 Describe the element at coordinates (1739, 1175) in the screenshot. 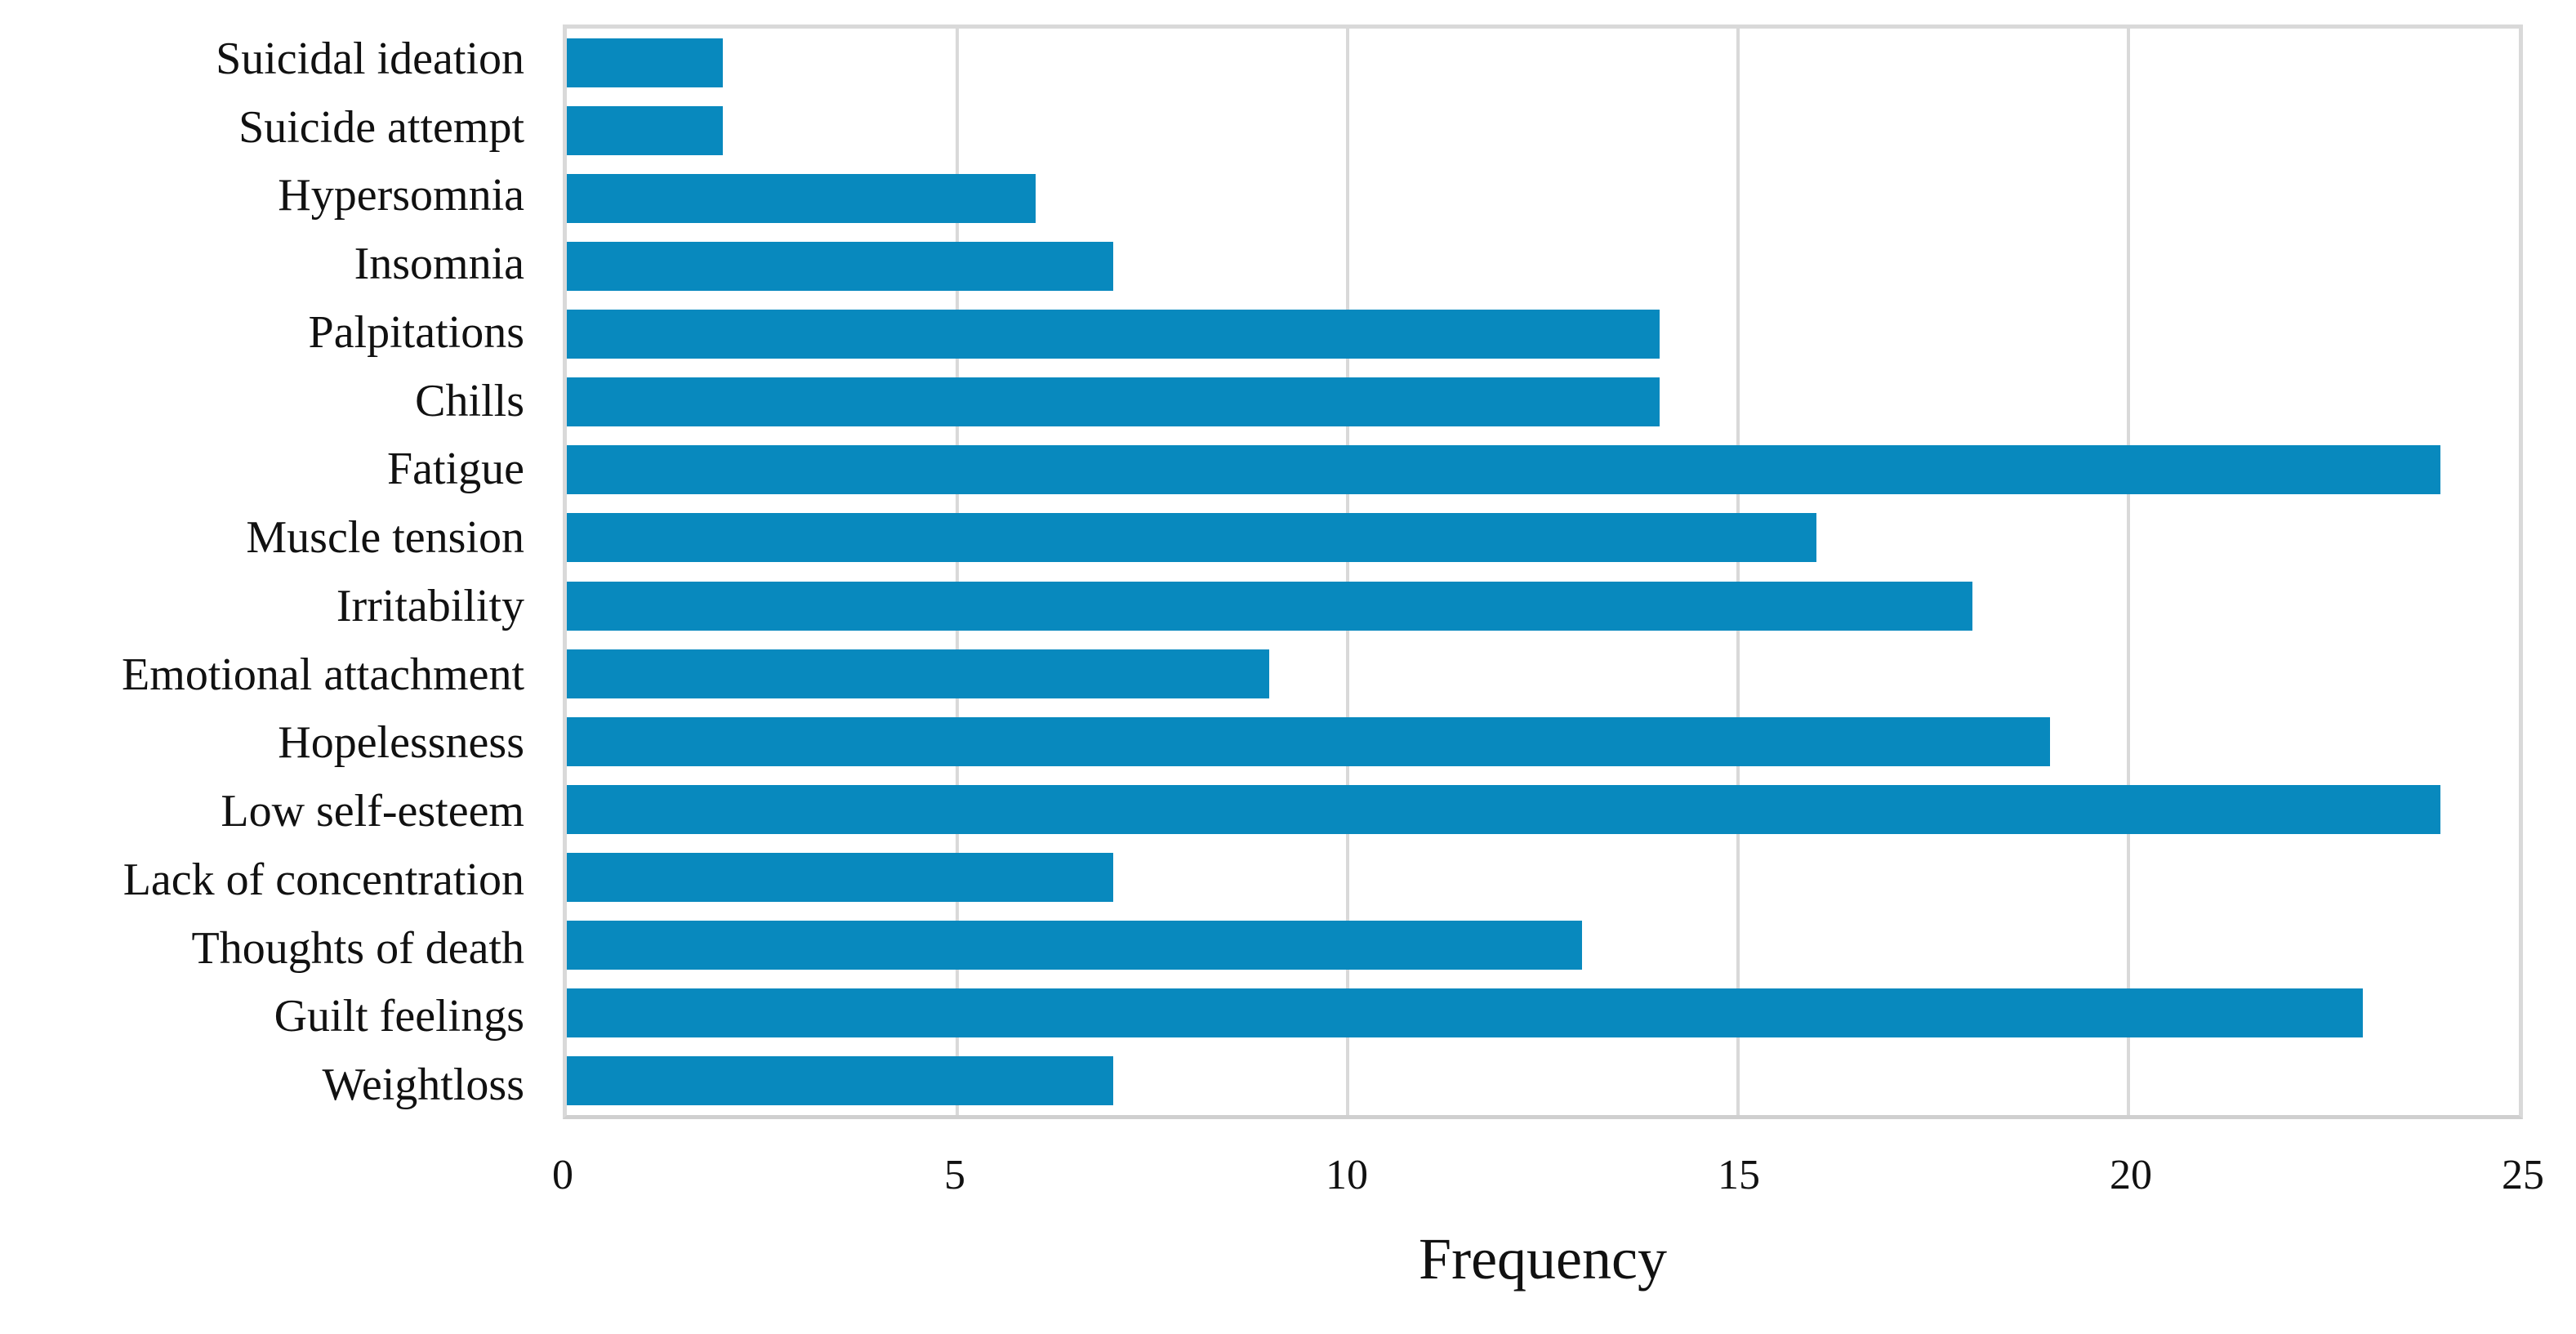

I see `x-tick-label: 15` at that location.